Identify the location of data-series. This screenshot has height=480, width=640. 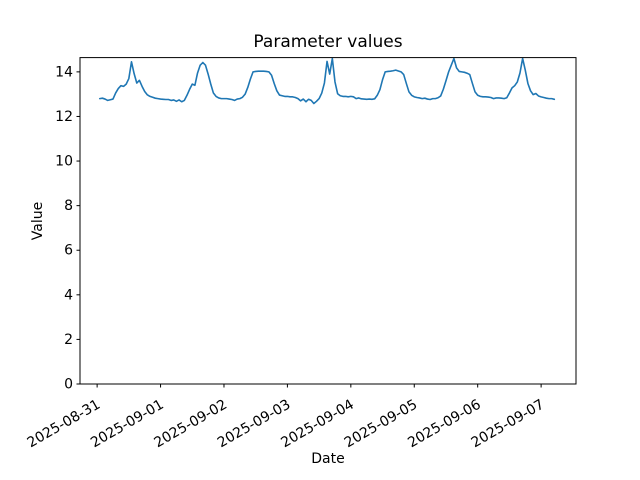
(327, 81).